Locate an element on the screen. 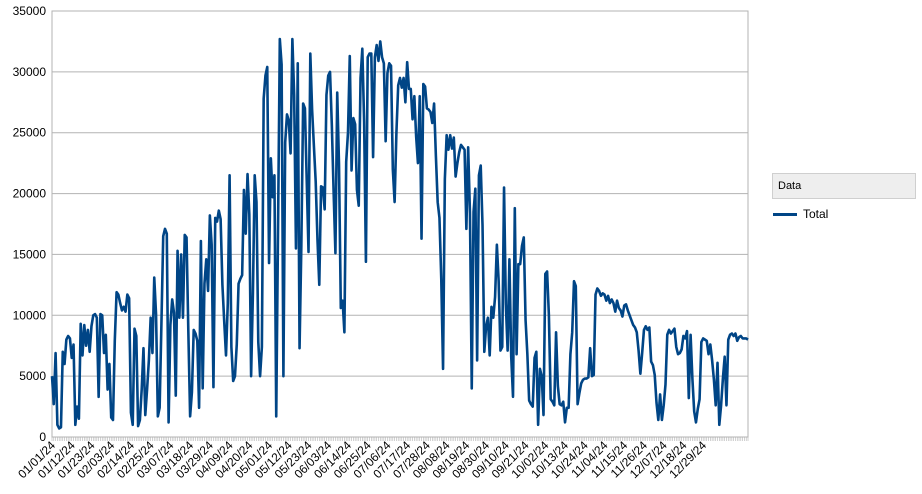  y-tick-label: 5000 is located at coordinates (32, 376).